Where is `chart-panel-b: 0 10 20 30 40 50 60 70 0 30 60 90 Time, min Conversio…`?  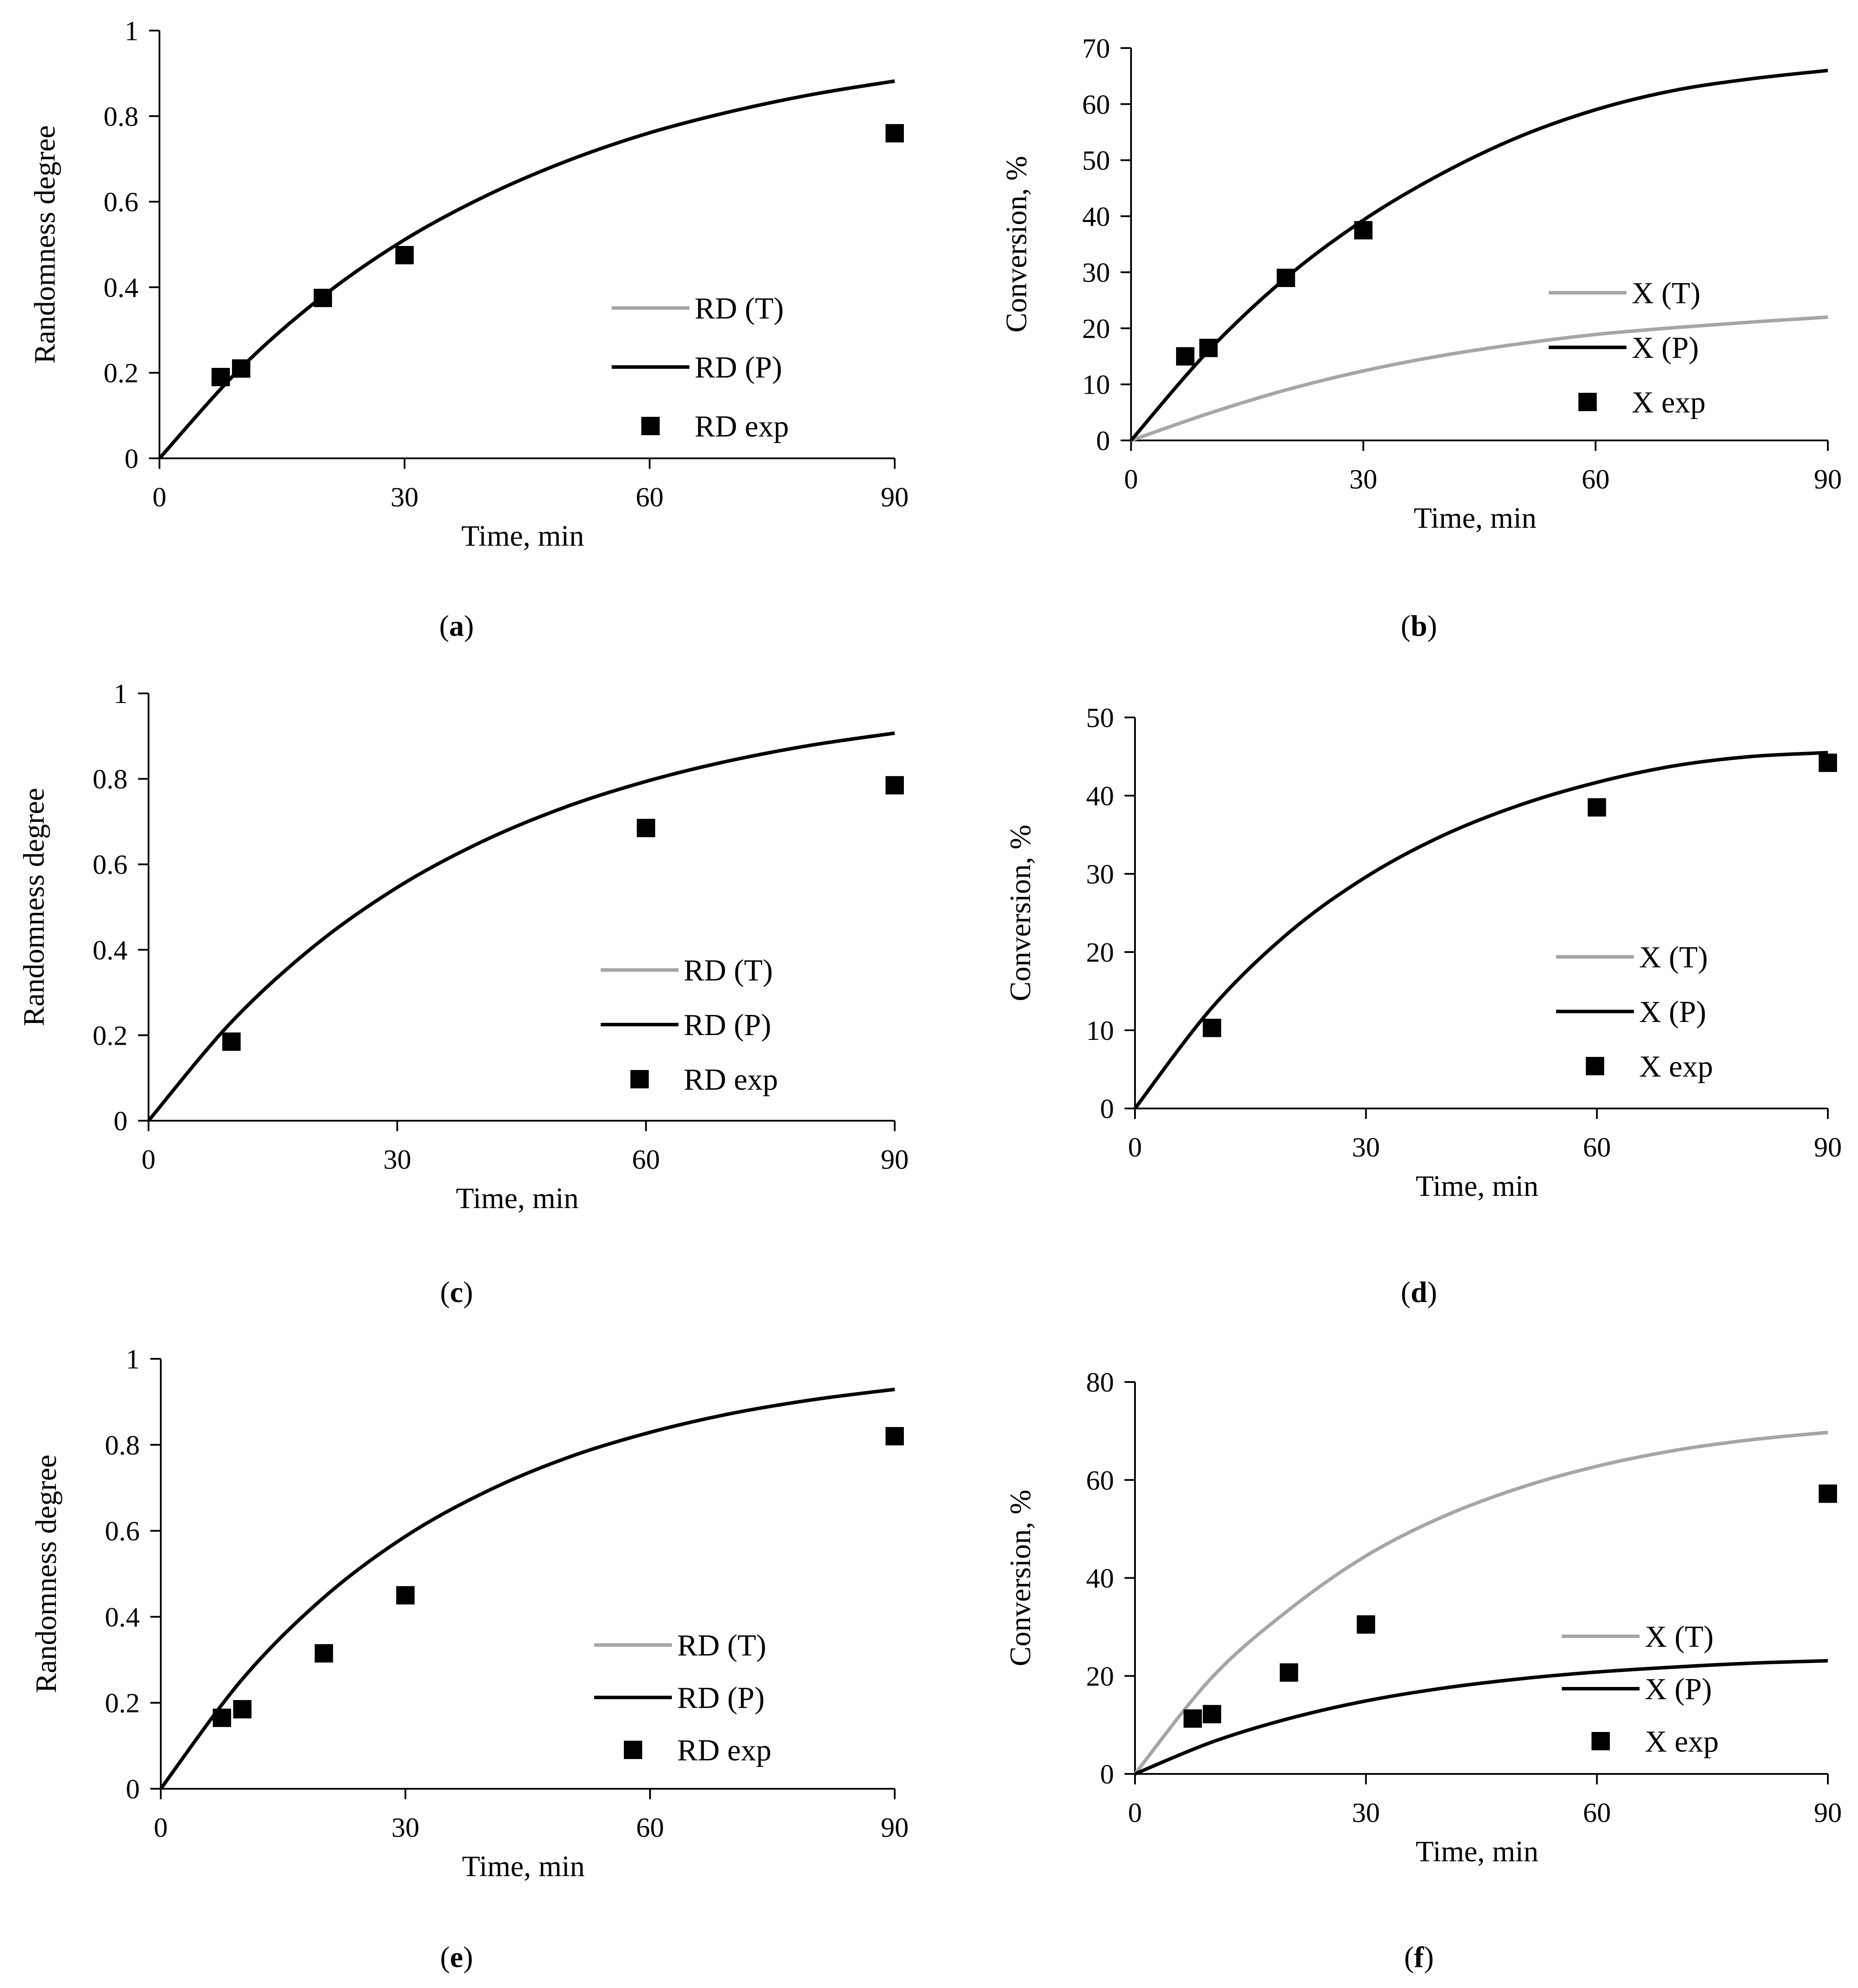
chart-panel-b: 0 10 20 30 40 50 60 70 0 30 60 90 Time, min Conversio… is located at coordinates (1421, 337).